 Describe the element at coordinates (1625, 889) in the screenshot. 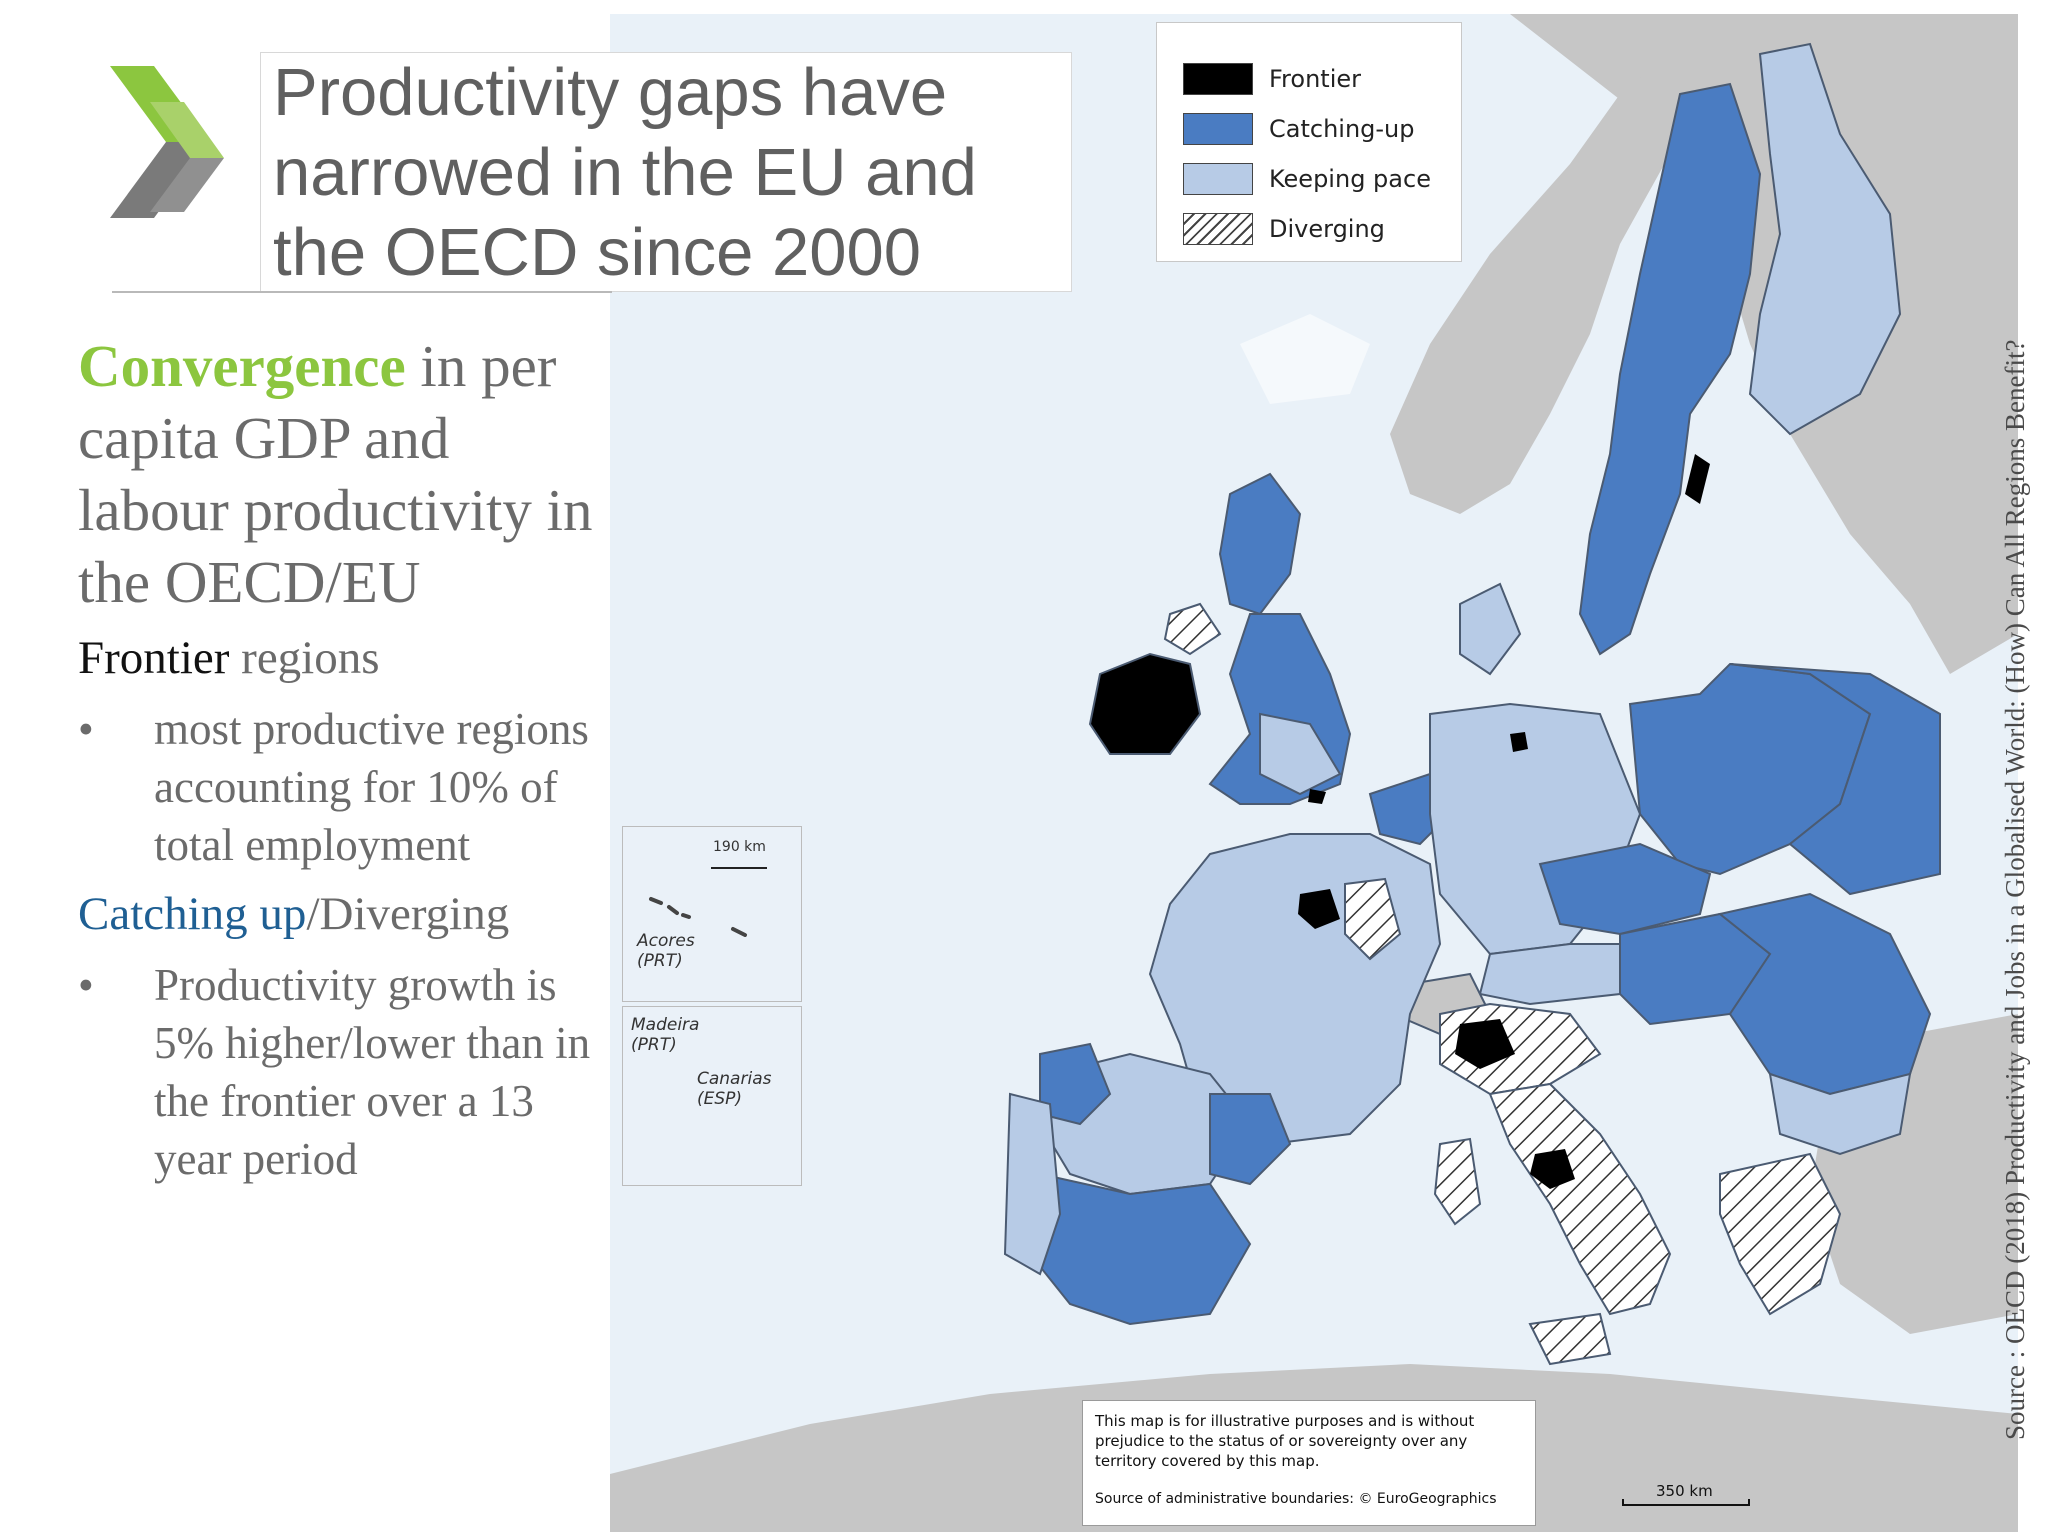

I see `region-czechia` at that location.